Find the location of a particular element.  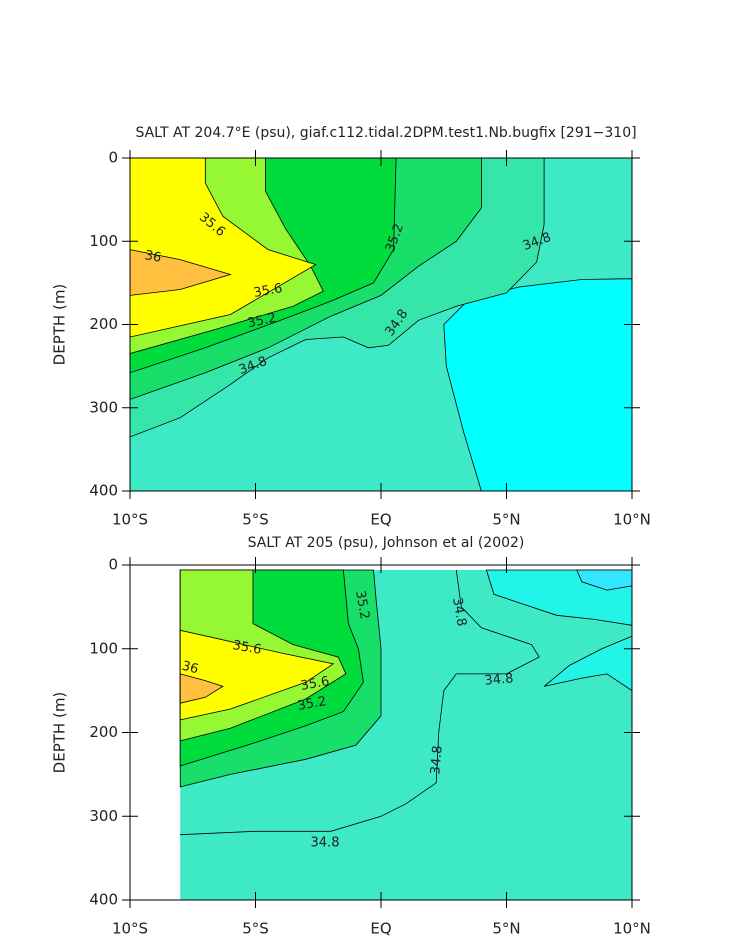

contour-line is located at coordinates (360, 702).